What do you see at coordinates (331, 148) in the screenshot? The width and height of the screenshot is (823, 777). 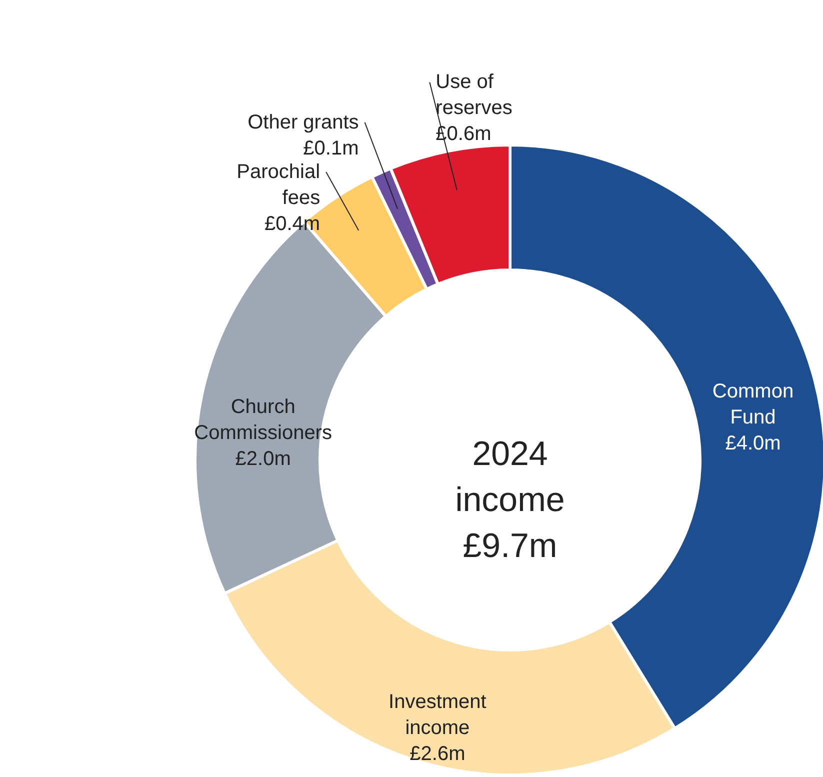 I see `data-label: £0.1m` at bounding box center [331, 148].